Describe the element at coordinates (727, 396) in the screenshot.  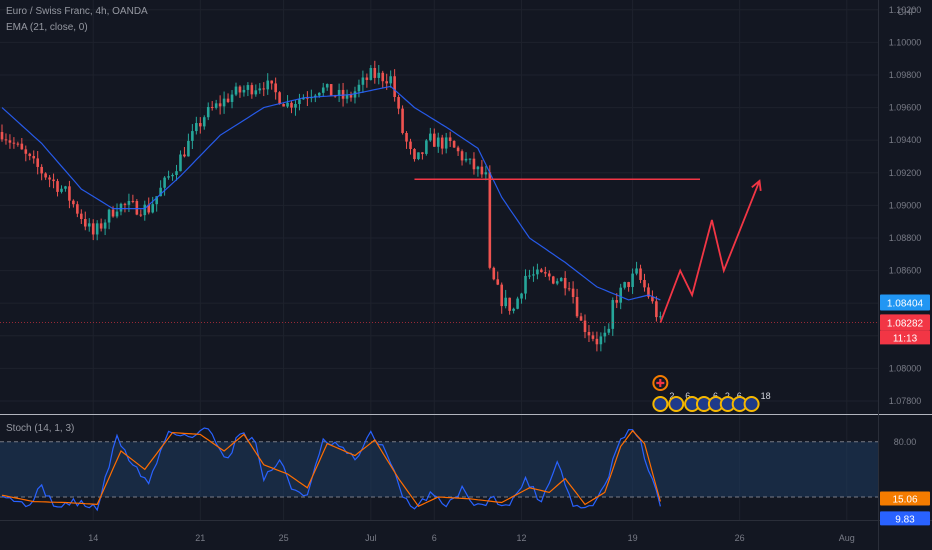
I see `event-marker-label: 2` at that location.